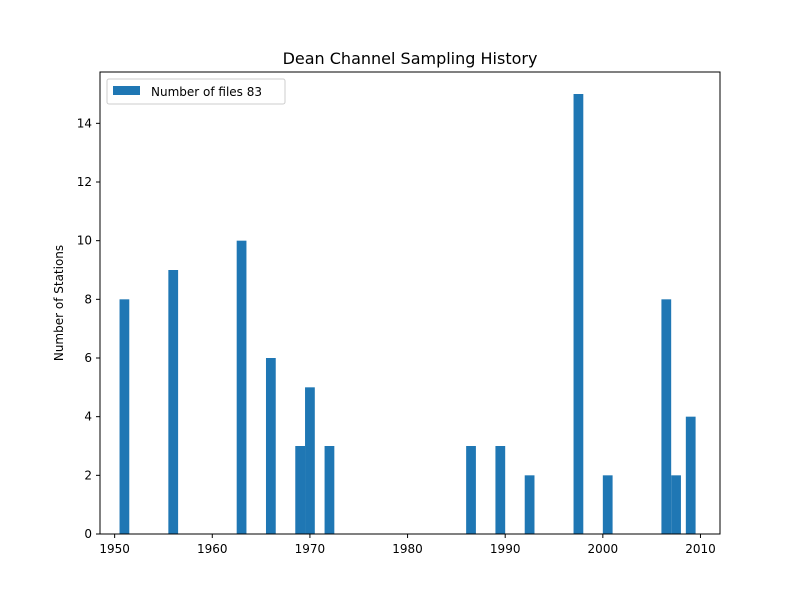 The height and width of the screenshot is (600, 800). I want to click on y-tick-label: 0, so click(88, 534).